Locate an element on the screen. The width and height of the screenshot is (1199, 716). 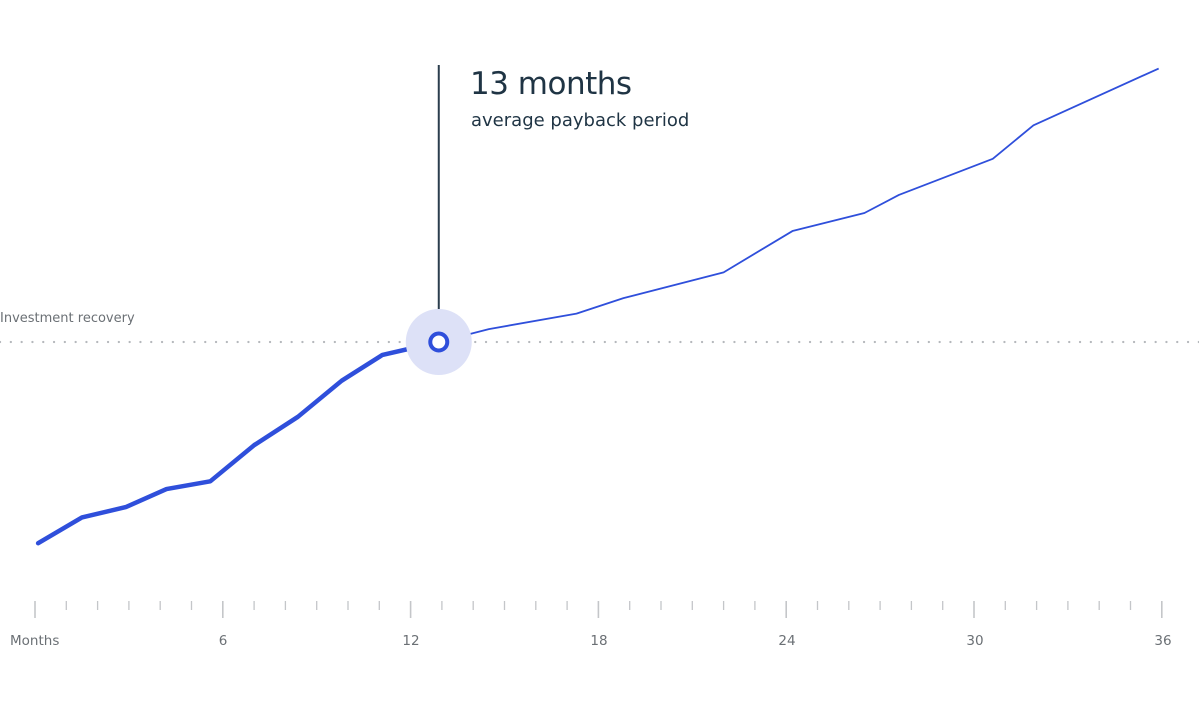
x-tick-label-36: 36 is located at coordinates (1163, 641).